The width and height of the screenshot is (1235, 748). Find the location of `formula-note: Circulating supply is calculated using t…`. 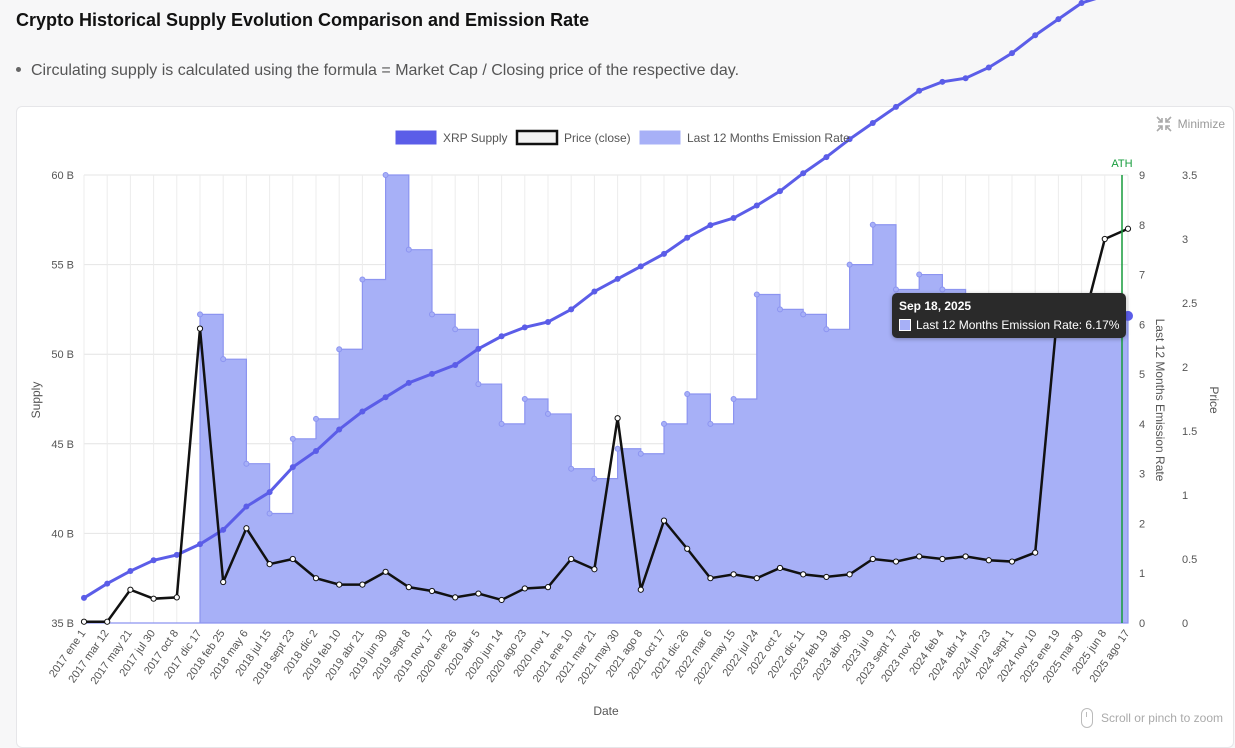

formula-note: Circulating supply is calculated using t… is located at coordinates (377, 71).